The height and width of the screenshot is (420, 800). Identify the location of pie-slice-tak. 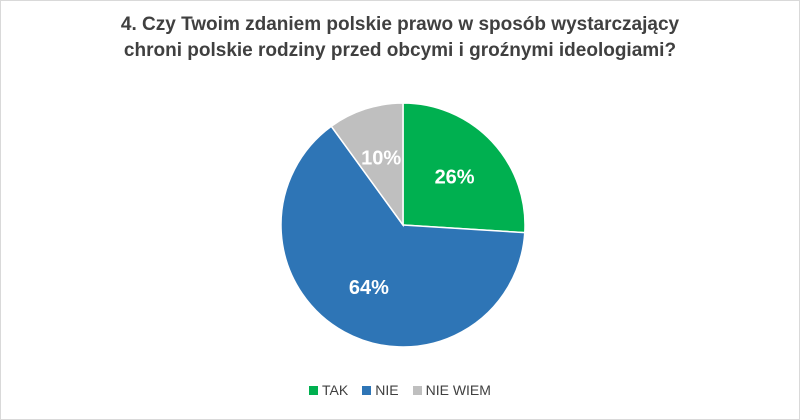
(464, 168).